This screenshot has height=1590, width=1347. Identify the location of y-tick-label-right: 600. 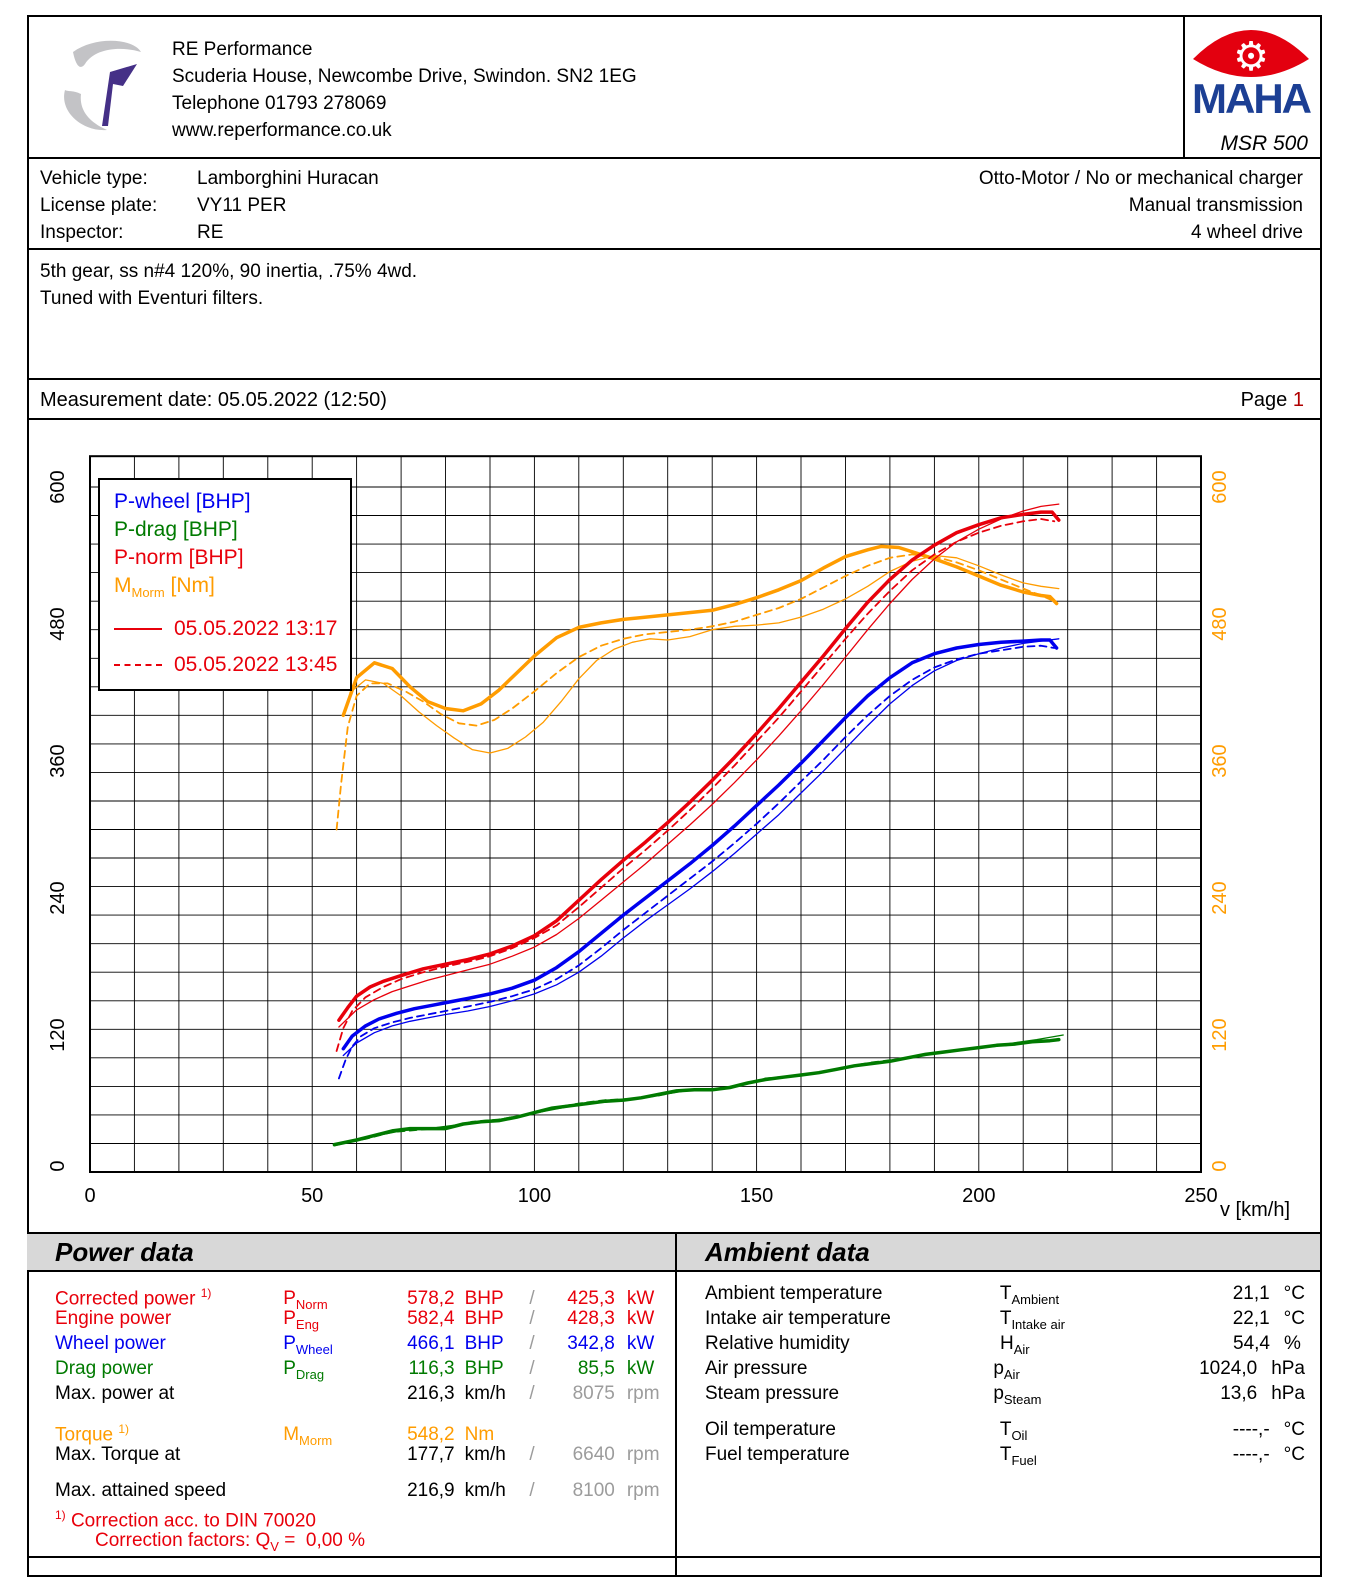
(1220, 486).